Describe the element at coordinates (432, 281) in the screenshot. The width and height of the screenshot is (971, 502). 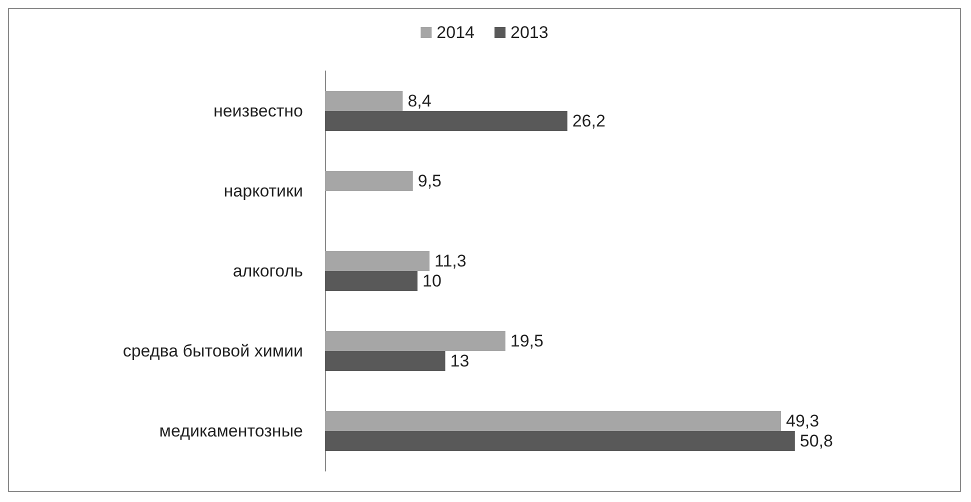
I see `data-label: 10` at that location.